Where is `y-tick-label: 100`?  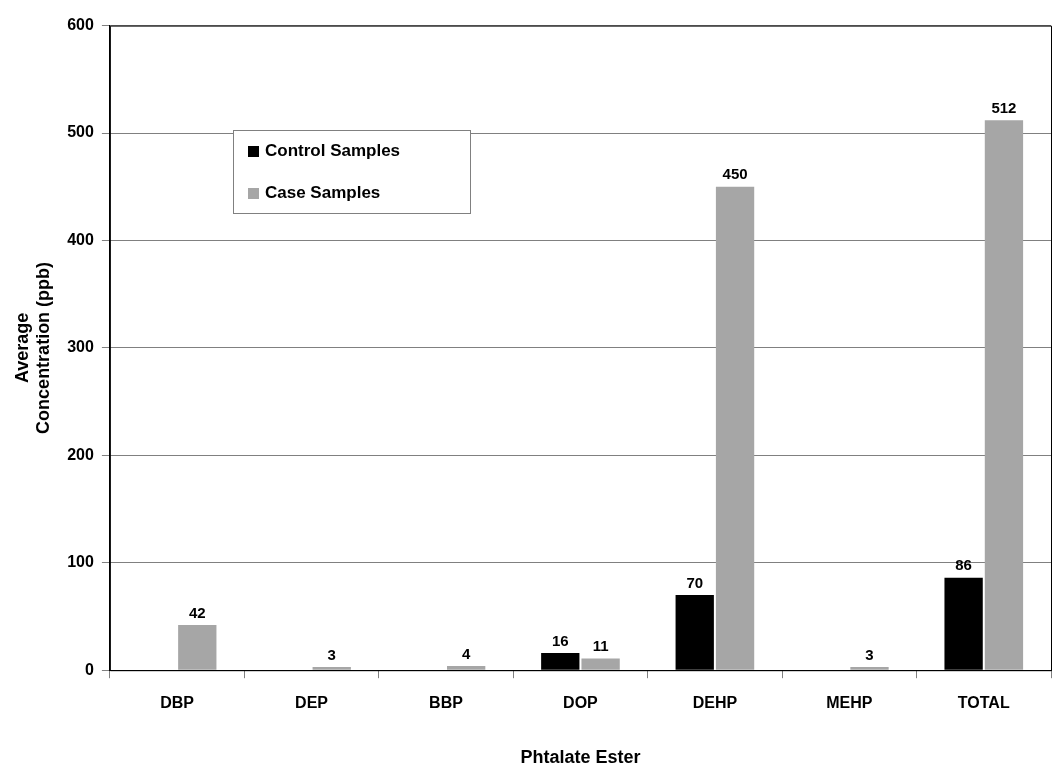
y-tick-label: 100 is located at coordinates (80, 562).